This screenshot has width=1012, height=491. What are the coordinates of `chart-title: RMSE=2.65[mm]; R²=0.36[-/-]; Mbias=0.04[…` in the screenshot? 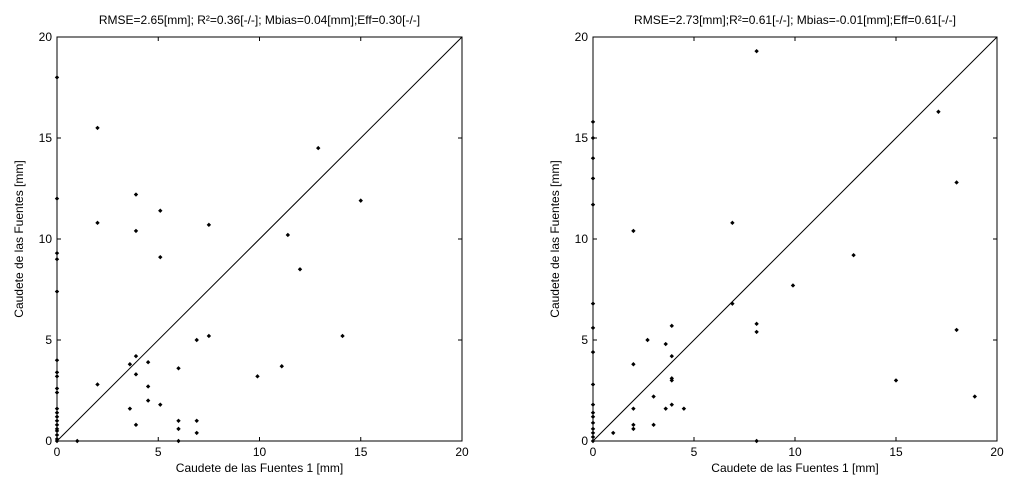 It's located at (259, 20).